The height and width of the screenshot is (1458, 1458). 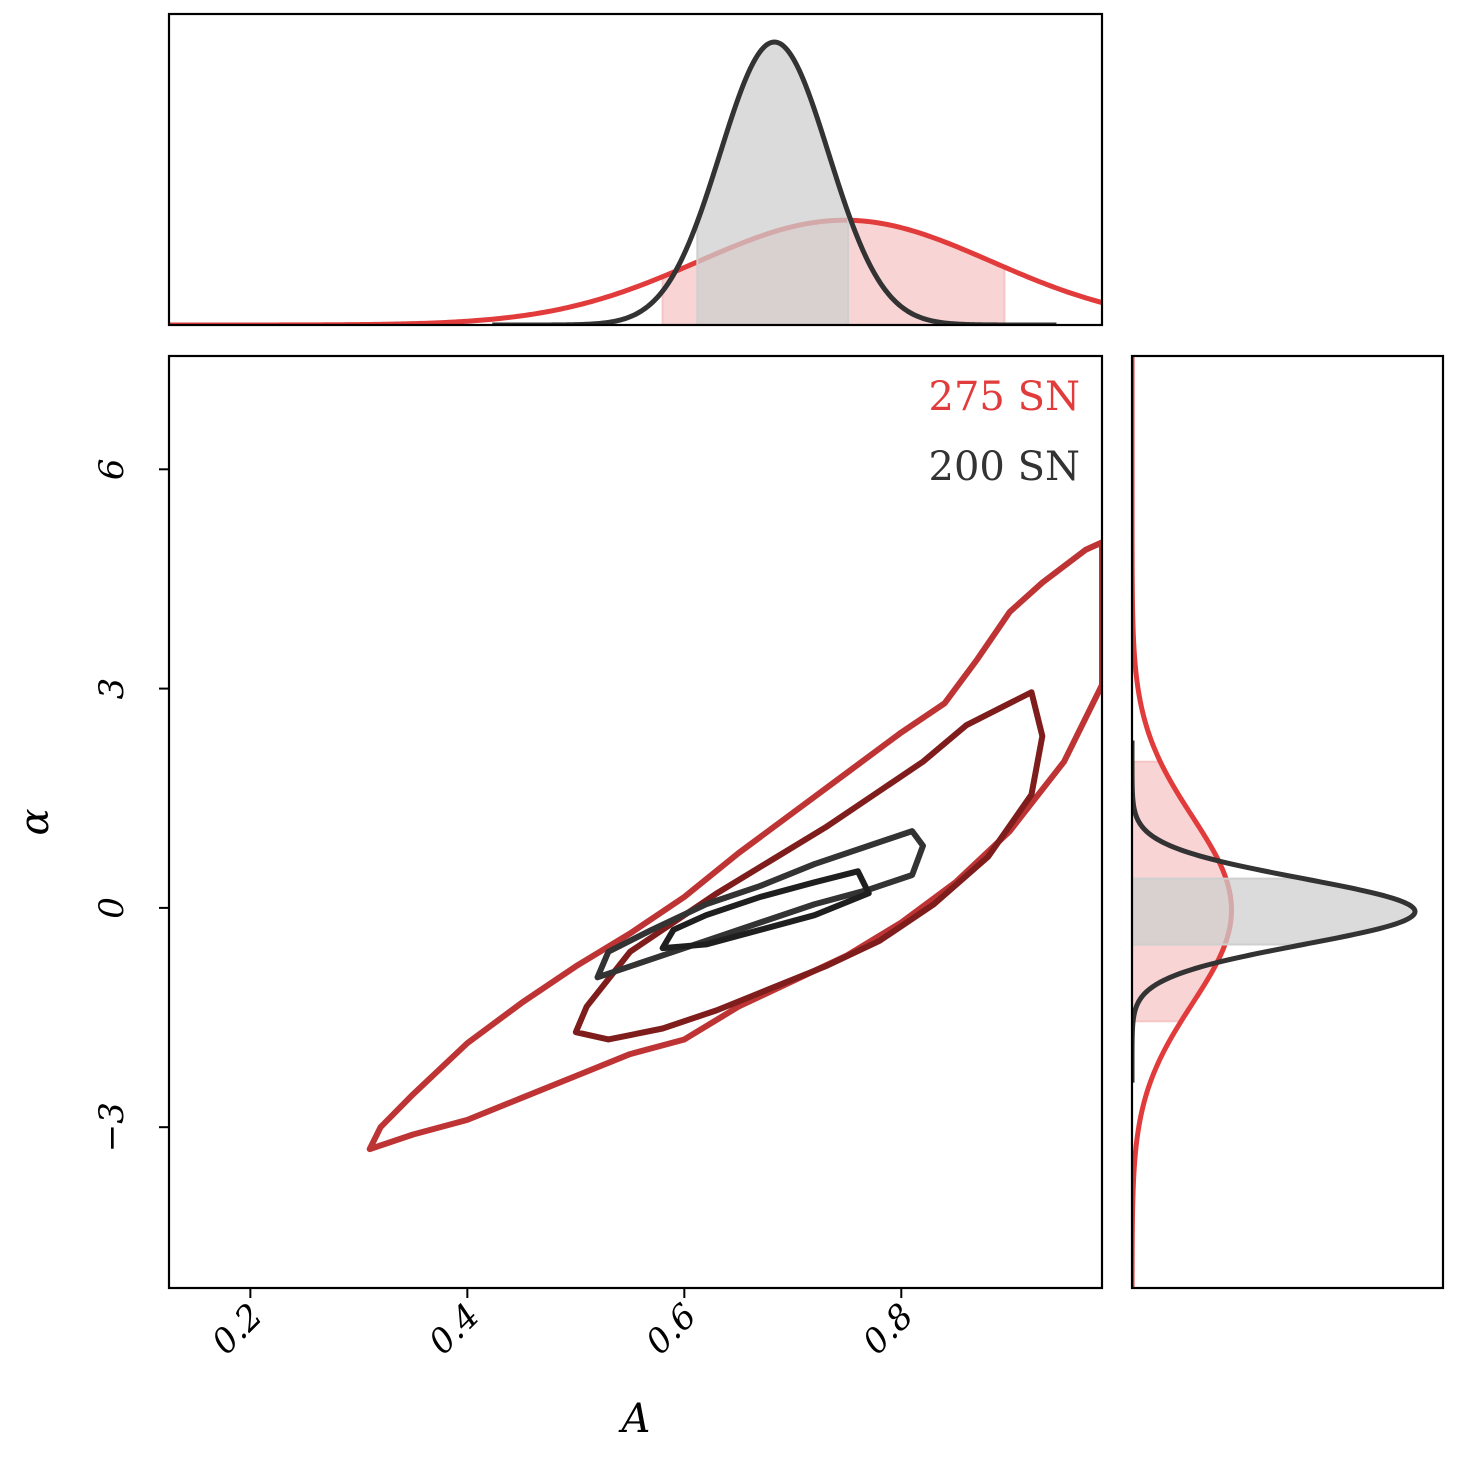 What do you see at coordinates (634, 1419) in the screenshot?
I see `x-axis-label: A` at bounding box center [634, 1419].